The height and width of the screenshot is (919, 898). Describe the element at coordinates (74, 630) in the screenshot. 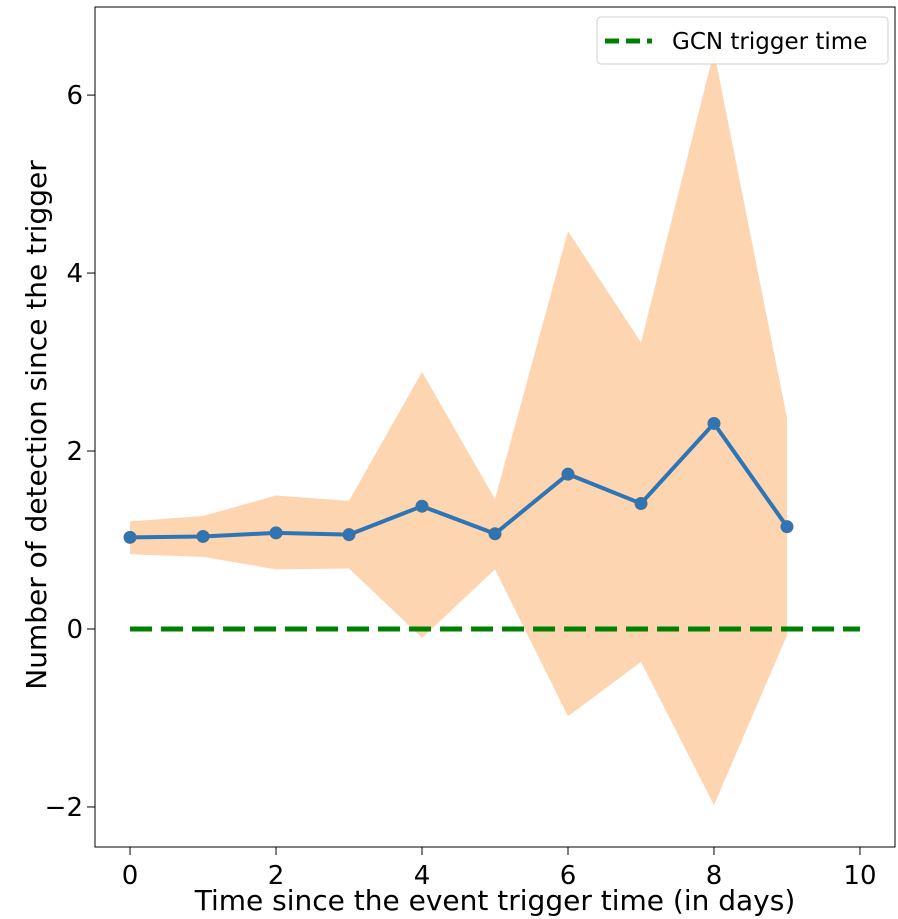

I see `y-tick-label: 0` at that location.